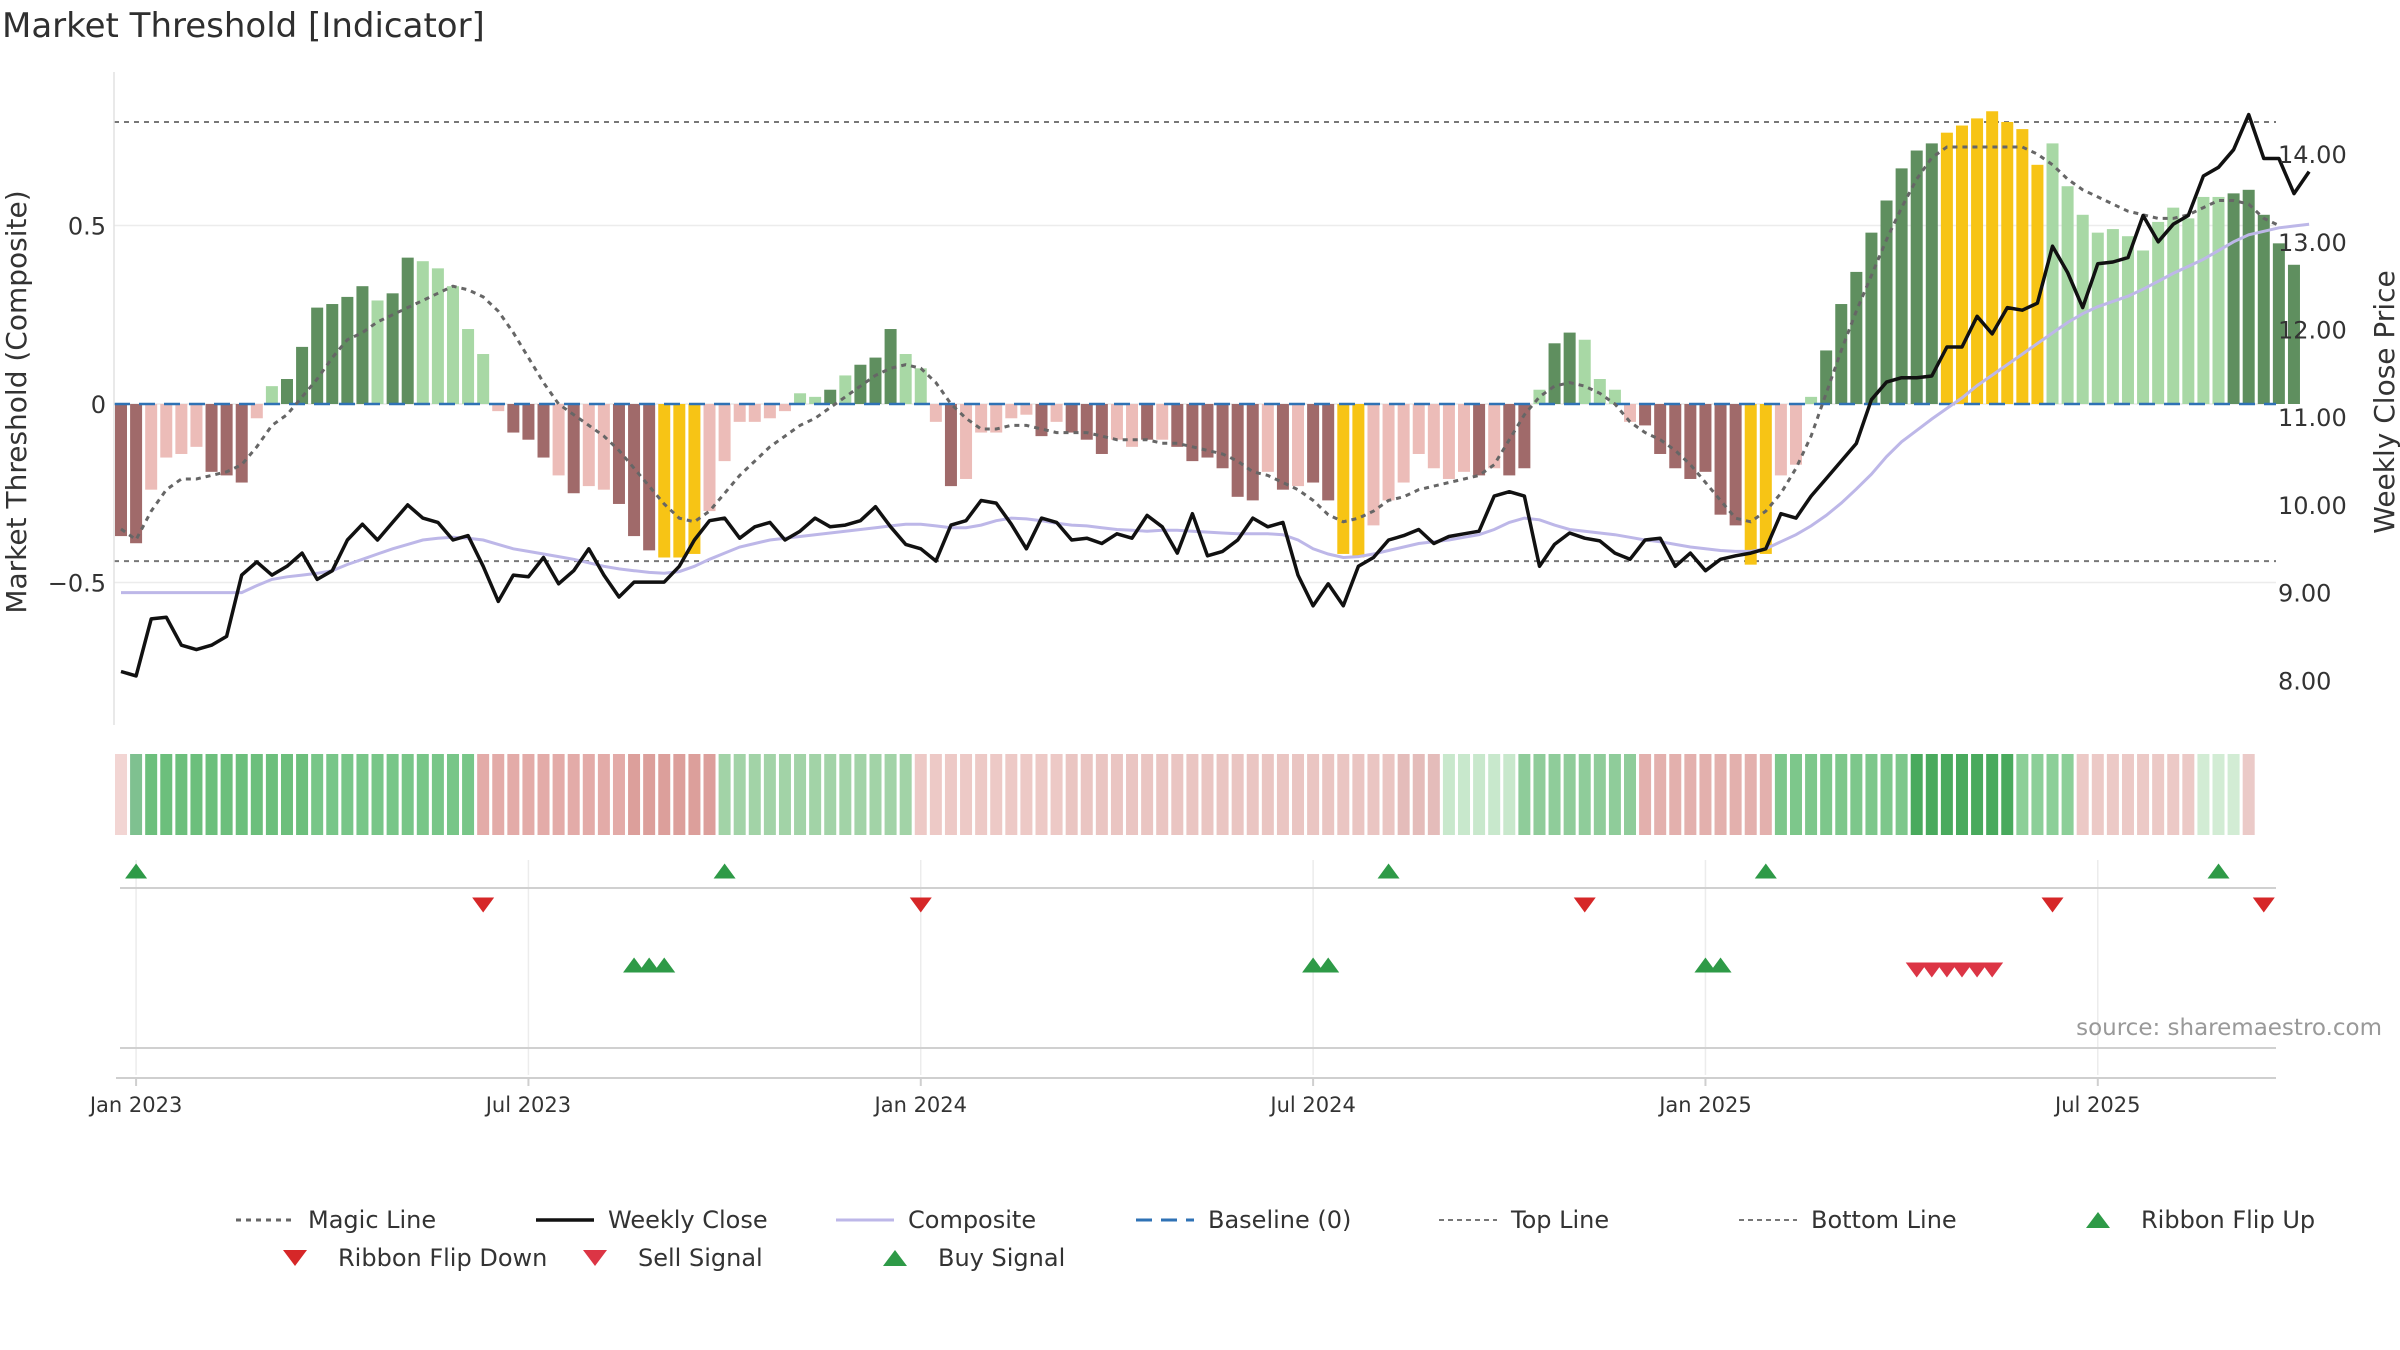 This screenshot has width=2400, height=1350. I want to click on flipdown-legend-marker, so click(295, 1258).